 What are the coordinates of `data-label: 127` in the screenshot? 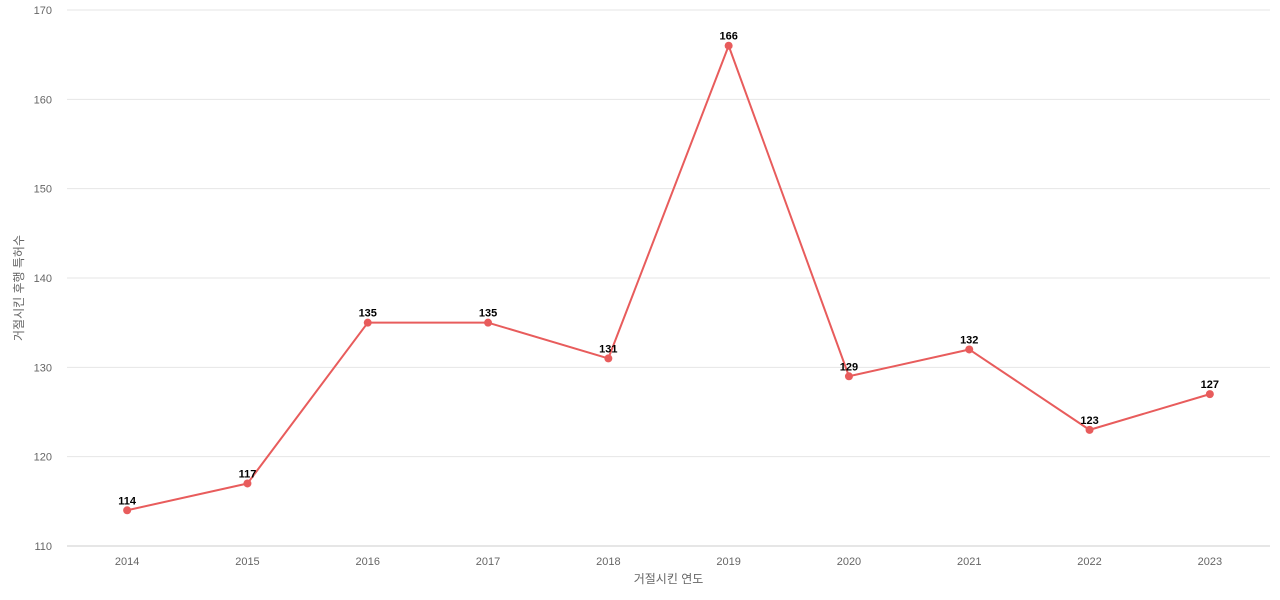 It's located at (1210, 385).